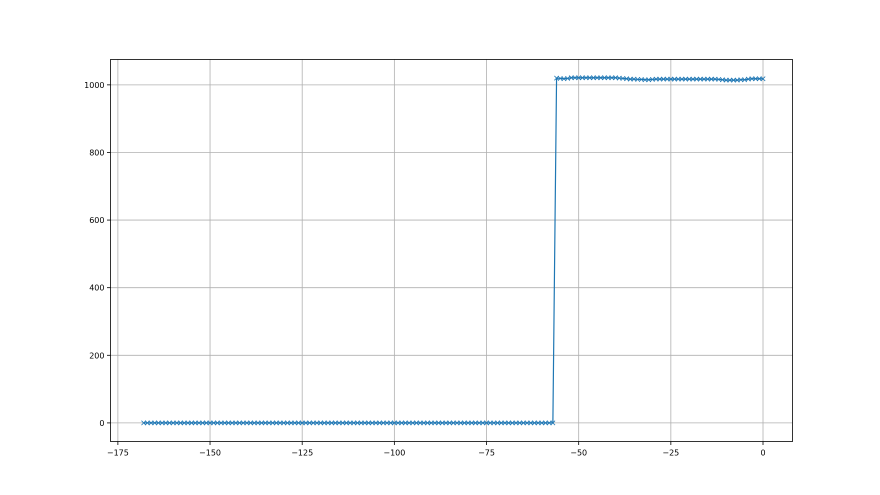  I want to click on x-tick-label: 0, so click(762, 453).